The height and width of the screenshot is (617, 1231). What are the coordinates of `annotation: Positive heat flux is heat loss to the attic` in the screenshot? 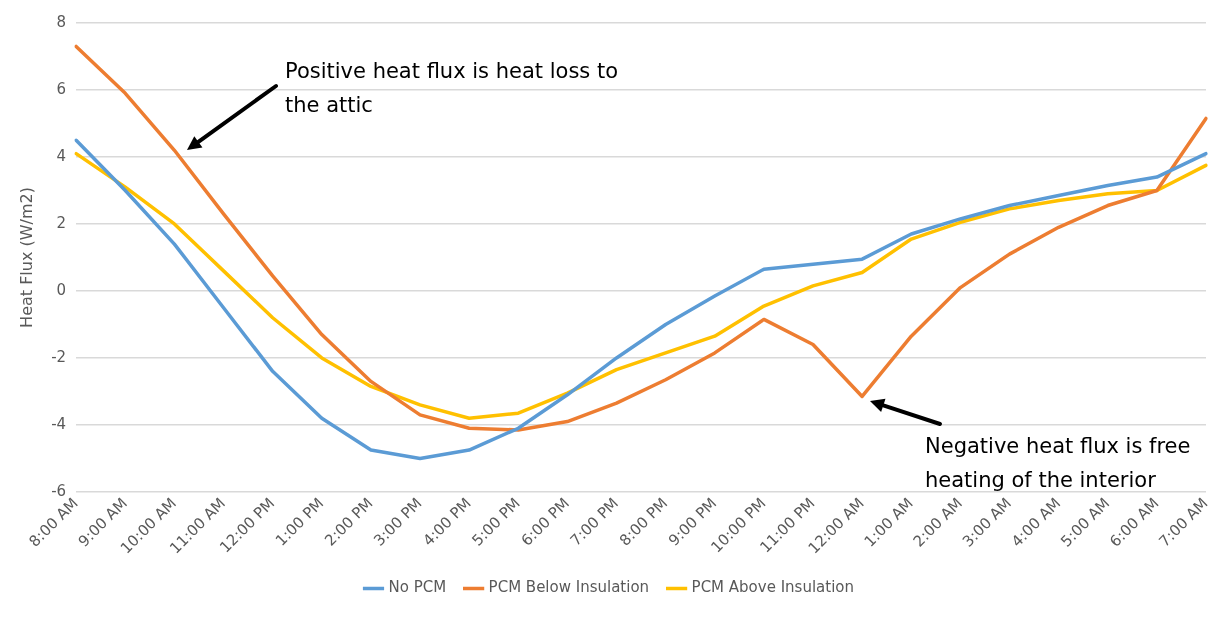 It's located at (452, 88).